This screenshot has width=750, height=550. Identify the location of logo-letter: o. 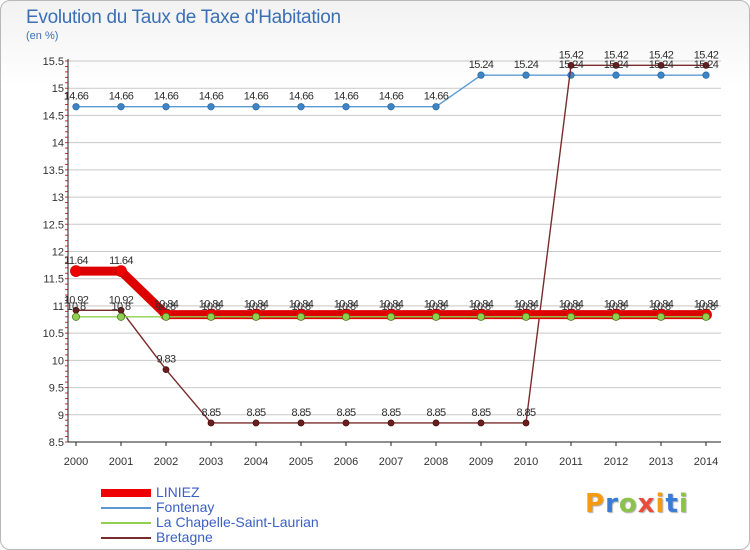
(628, 504).